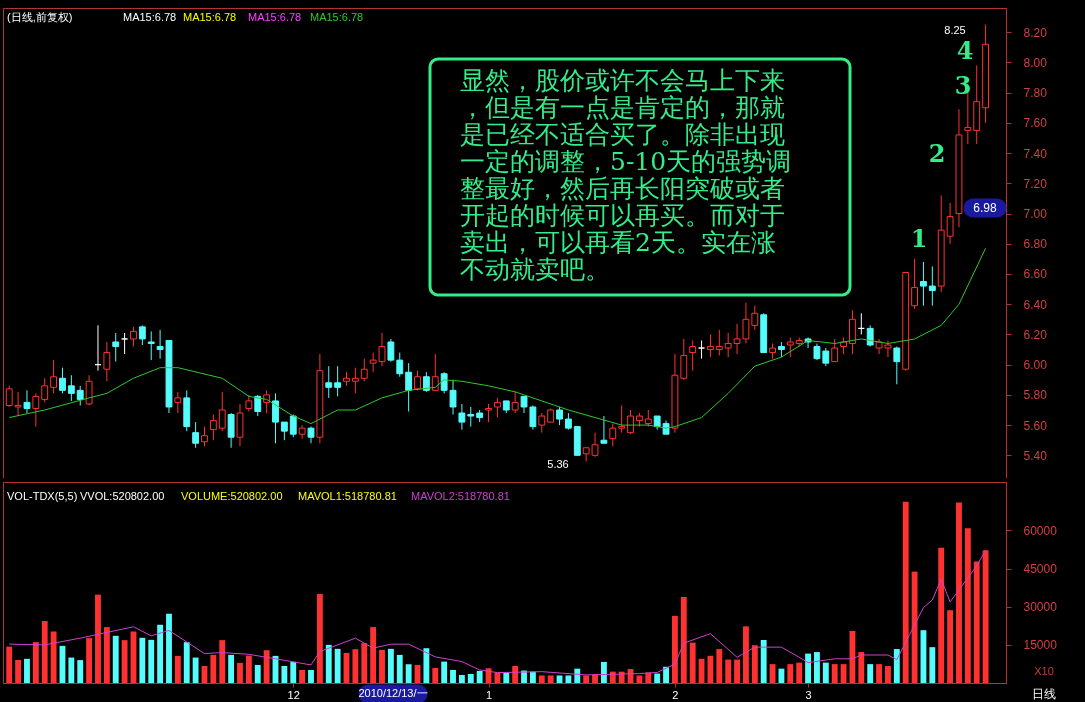 The width and height of the screenshot is (1085, 702). Describe the element at coordinates (1035, 62) in the screenshot. I see `y-tick-label: 8.00` at that location.